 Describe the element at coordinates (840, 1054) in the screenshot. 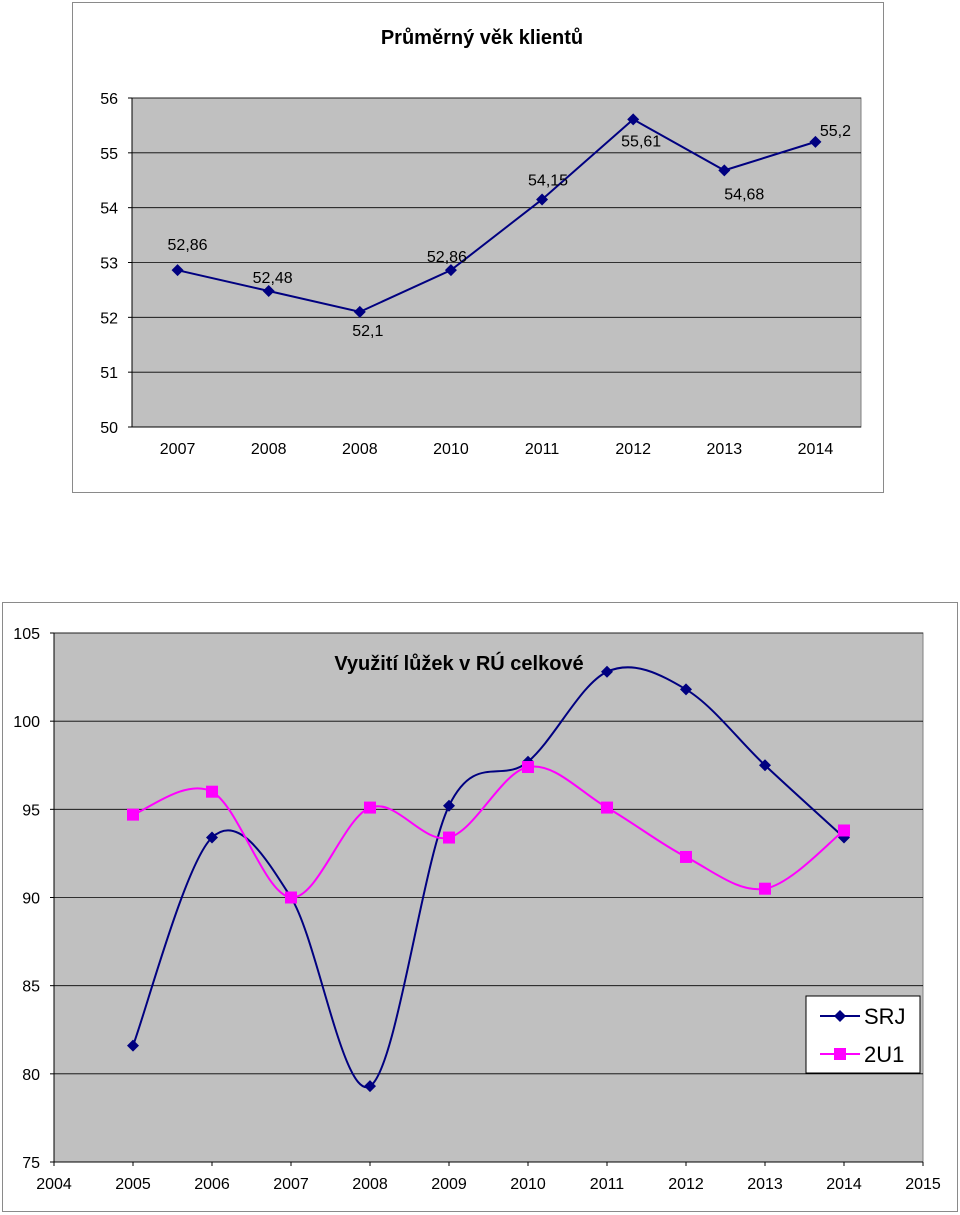

I see `legend-marker-2u1` at that location.